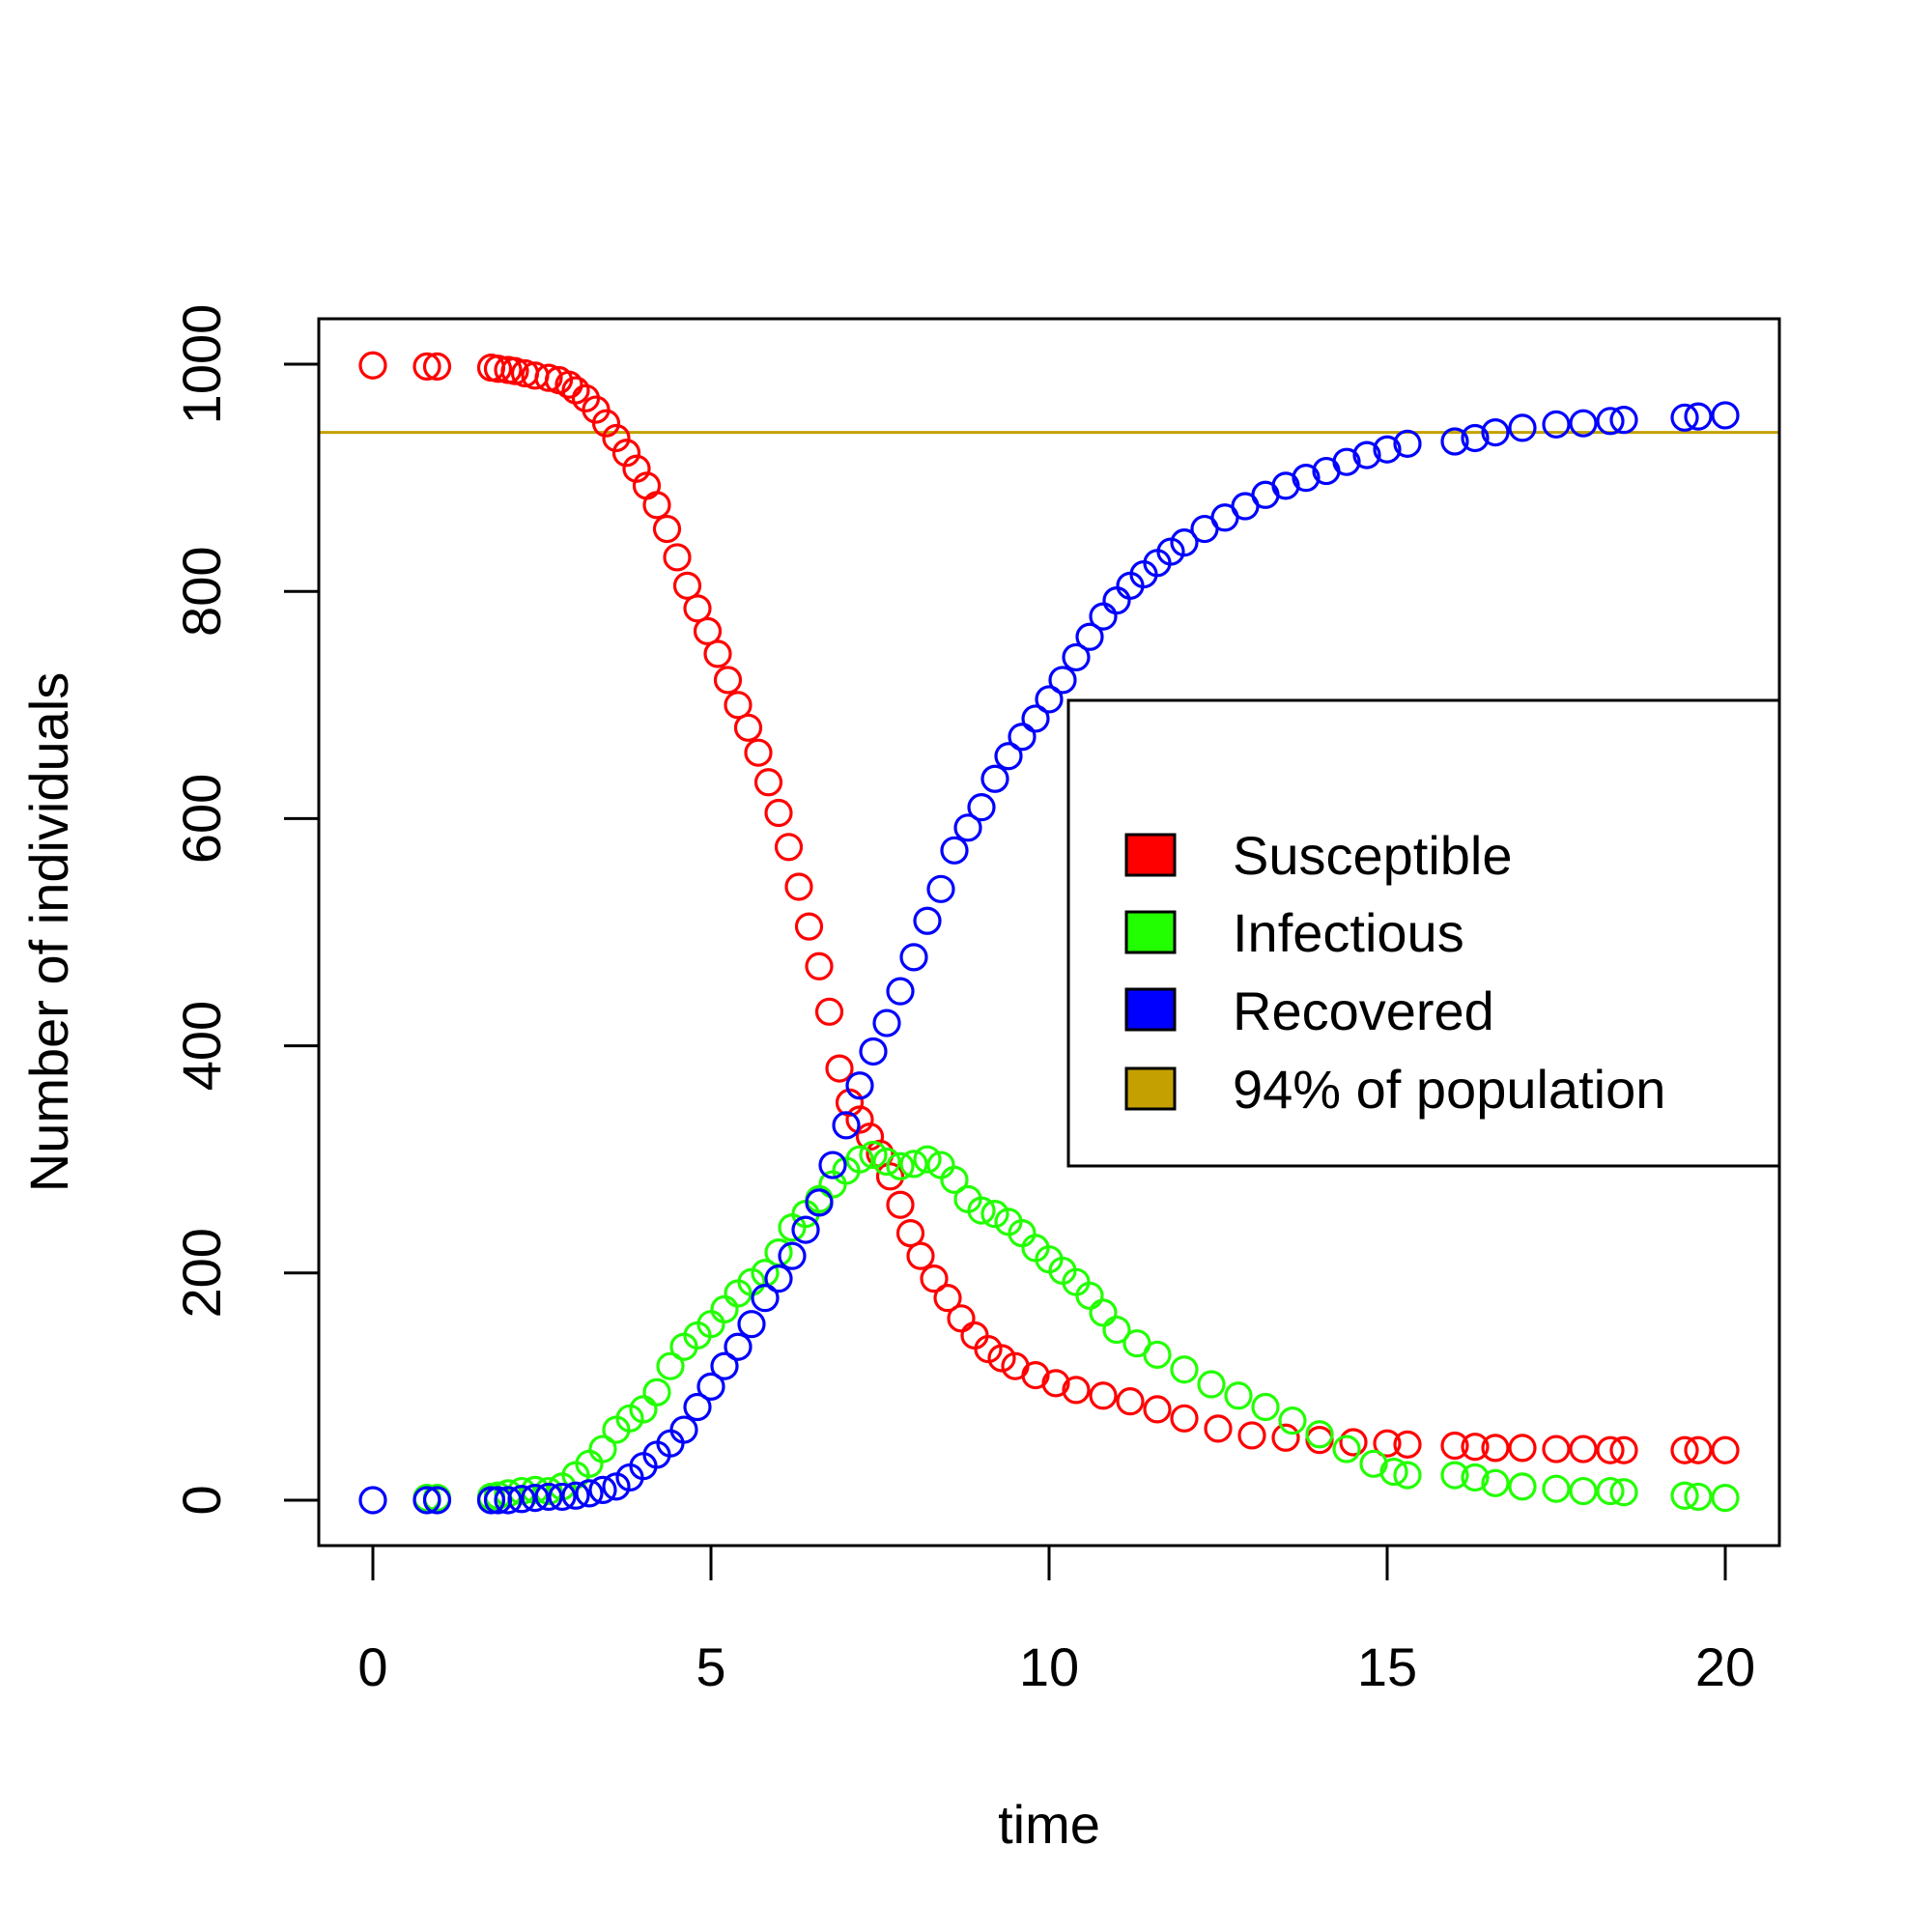 This screenshot has height=1932, width=1932. I want to click on x-axis-title: time, so click(1049, 1824).